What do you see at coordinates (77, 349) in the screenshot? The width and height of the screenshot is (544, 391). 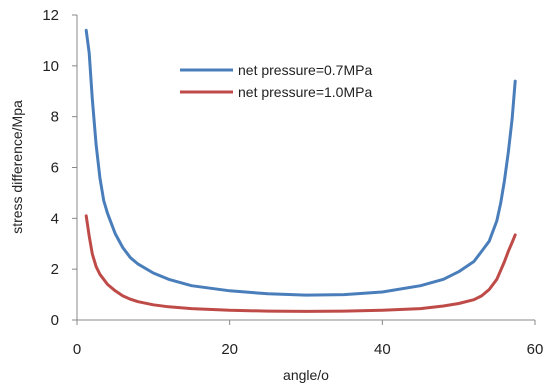 I see `x-tick-label: 0` at bounding box center [77, 349].